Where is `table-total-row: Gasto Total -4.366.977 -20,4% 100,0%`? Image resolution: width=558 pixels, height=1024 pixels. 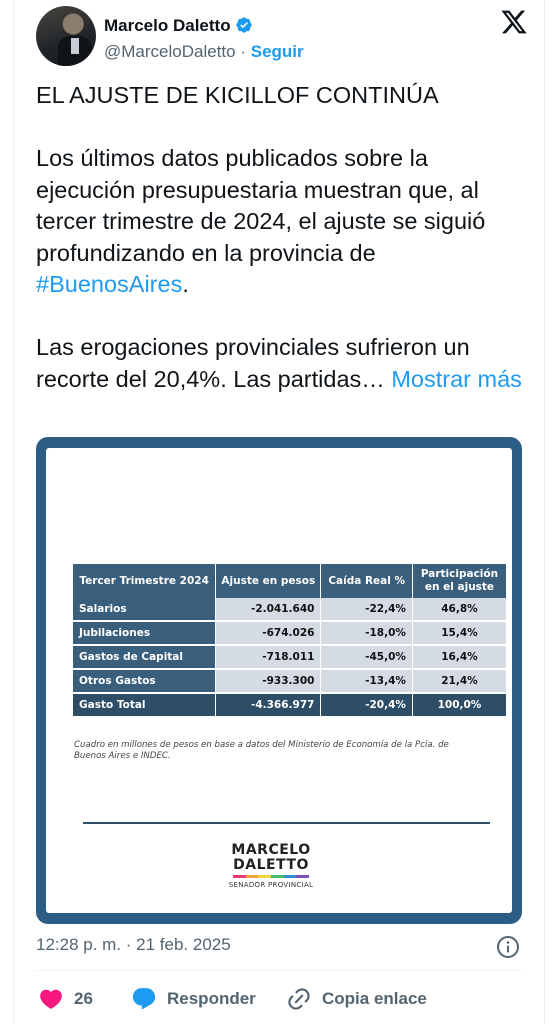 table-total-row: Gasto Total -4.366.977 -20,4% 100,0% is located at coordinates (289, 705).